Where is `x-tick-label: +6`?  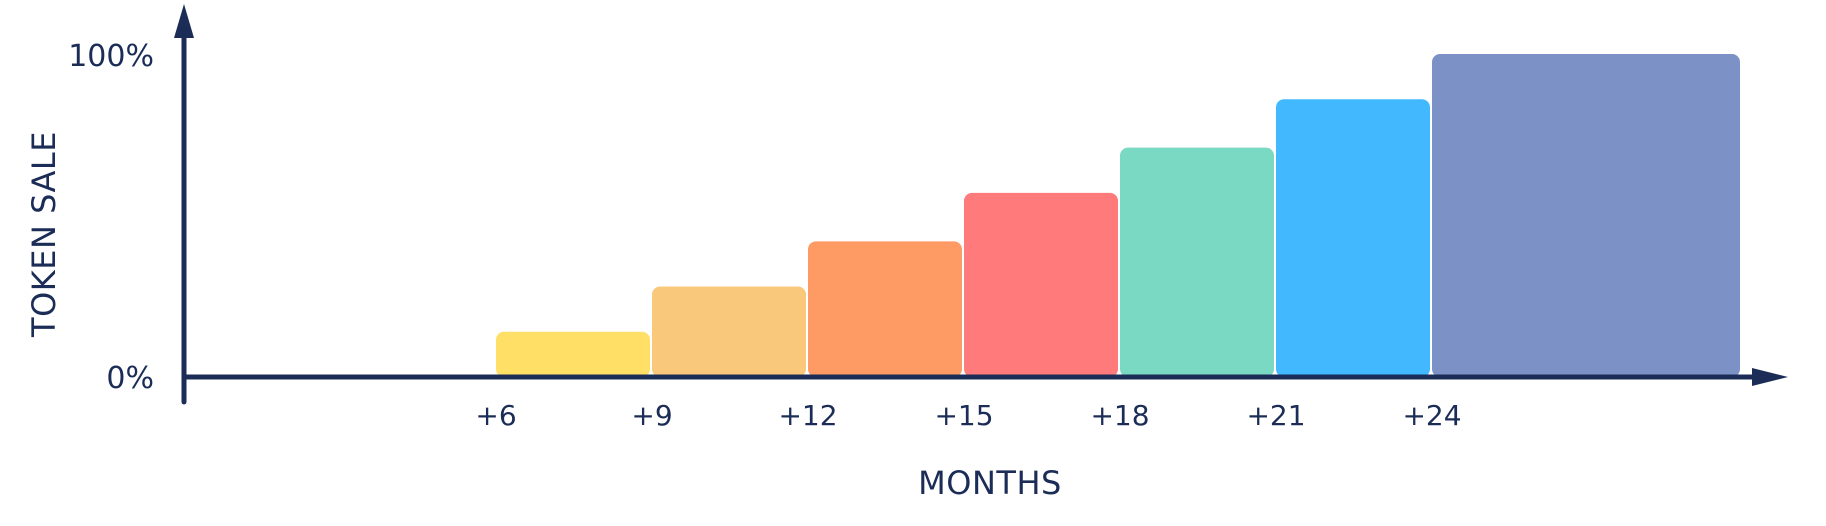 x-tick-label: +6 is located at coordinates (495, 415).